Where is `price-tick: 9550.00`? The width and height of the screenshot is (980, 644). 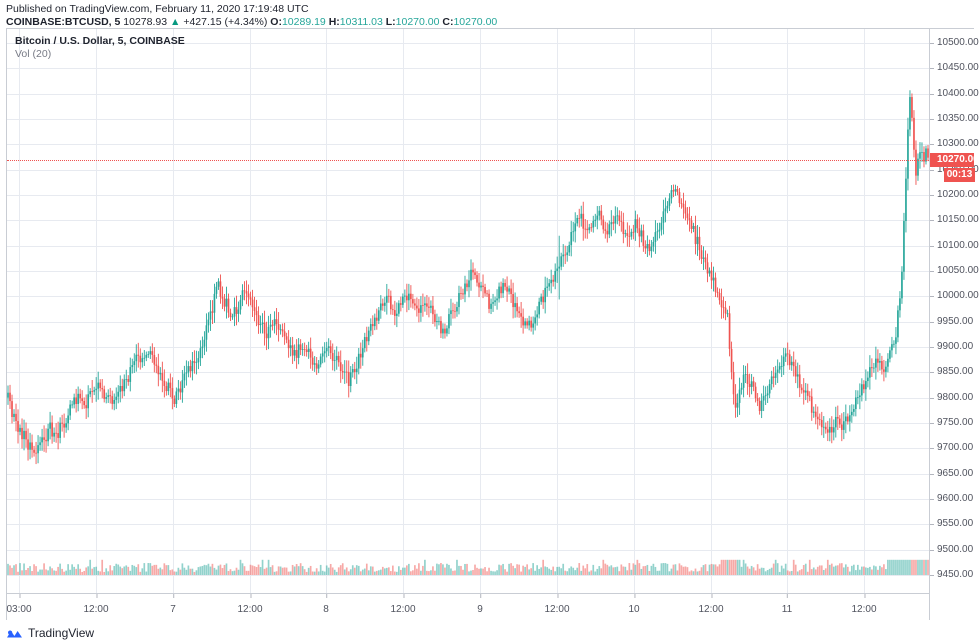 price-tick: 9550.00 is located at coordinates (952, 524).